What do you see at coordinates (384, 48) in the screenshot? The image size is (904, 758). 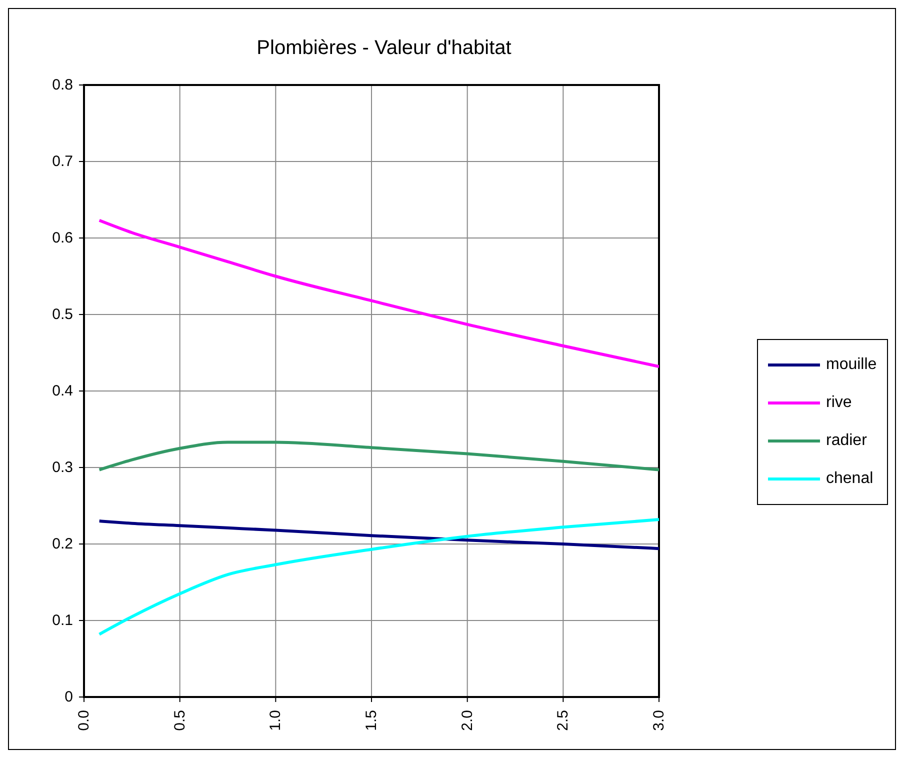 I see `chart-title: Plombières - Valeur d'habitat` at bounding box center [384, 48].